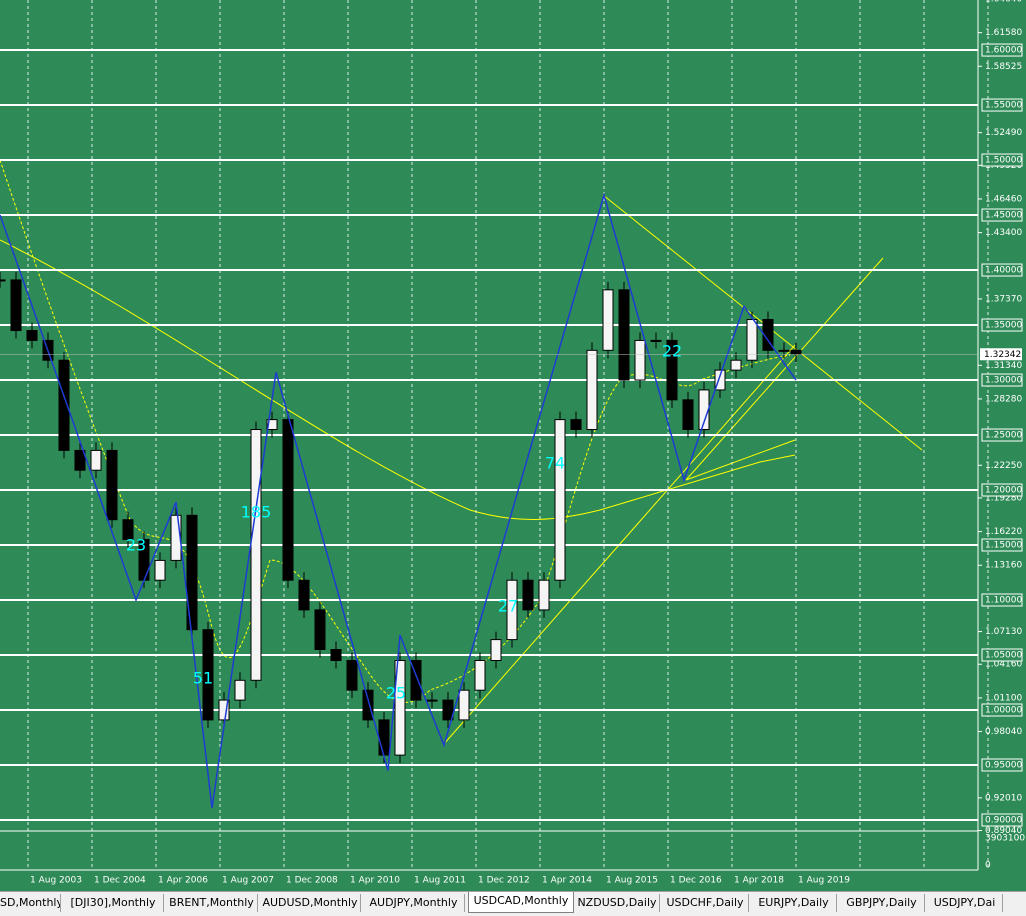 The height and width of the screenshot is (916, 1026). Describe the element at coordinates (1003, 532) in the screenshot. I see `price-tick-label: 1.16220` at that location.